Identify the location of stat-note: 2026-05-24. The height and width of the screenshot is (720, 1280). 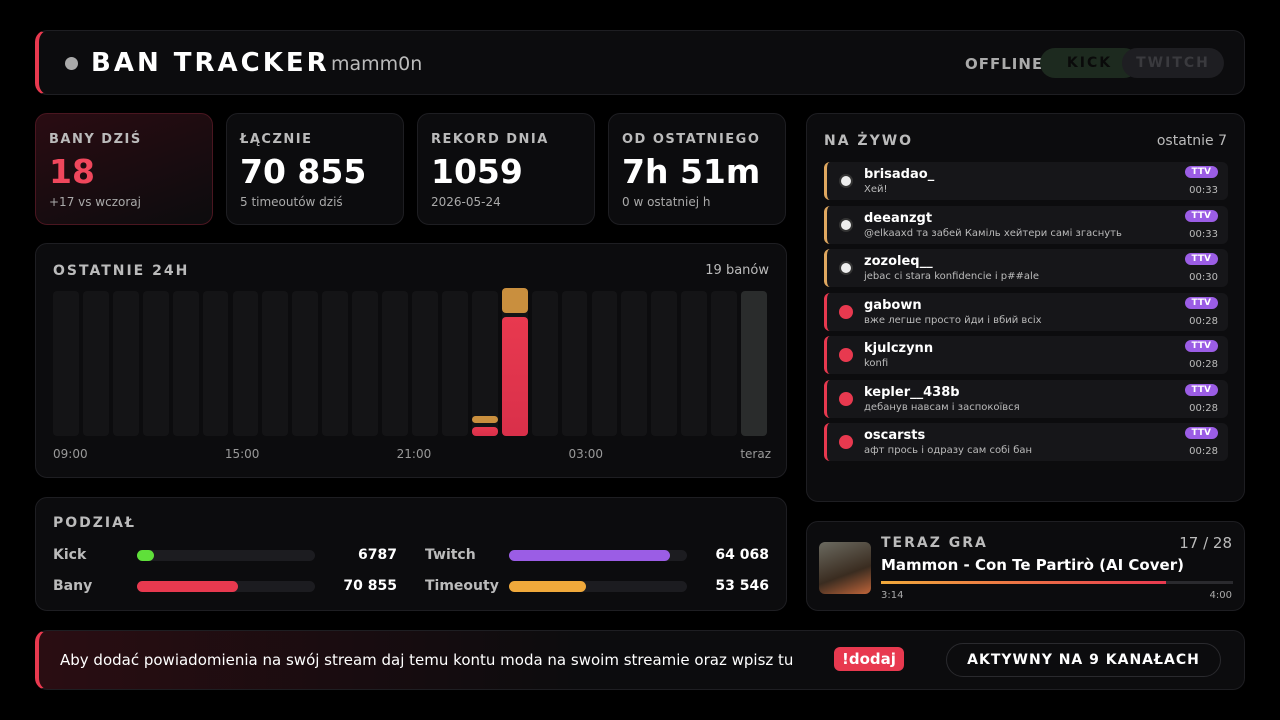
(466, 202).